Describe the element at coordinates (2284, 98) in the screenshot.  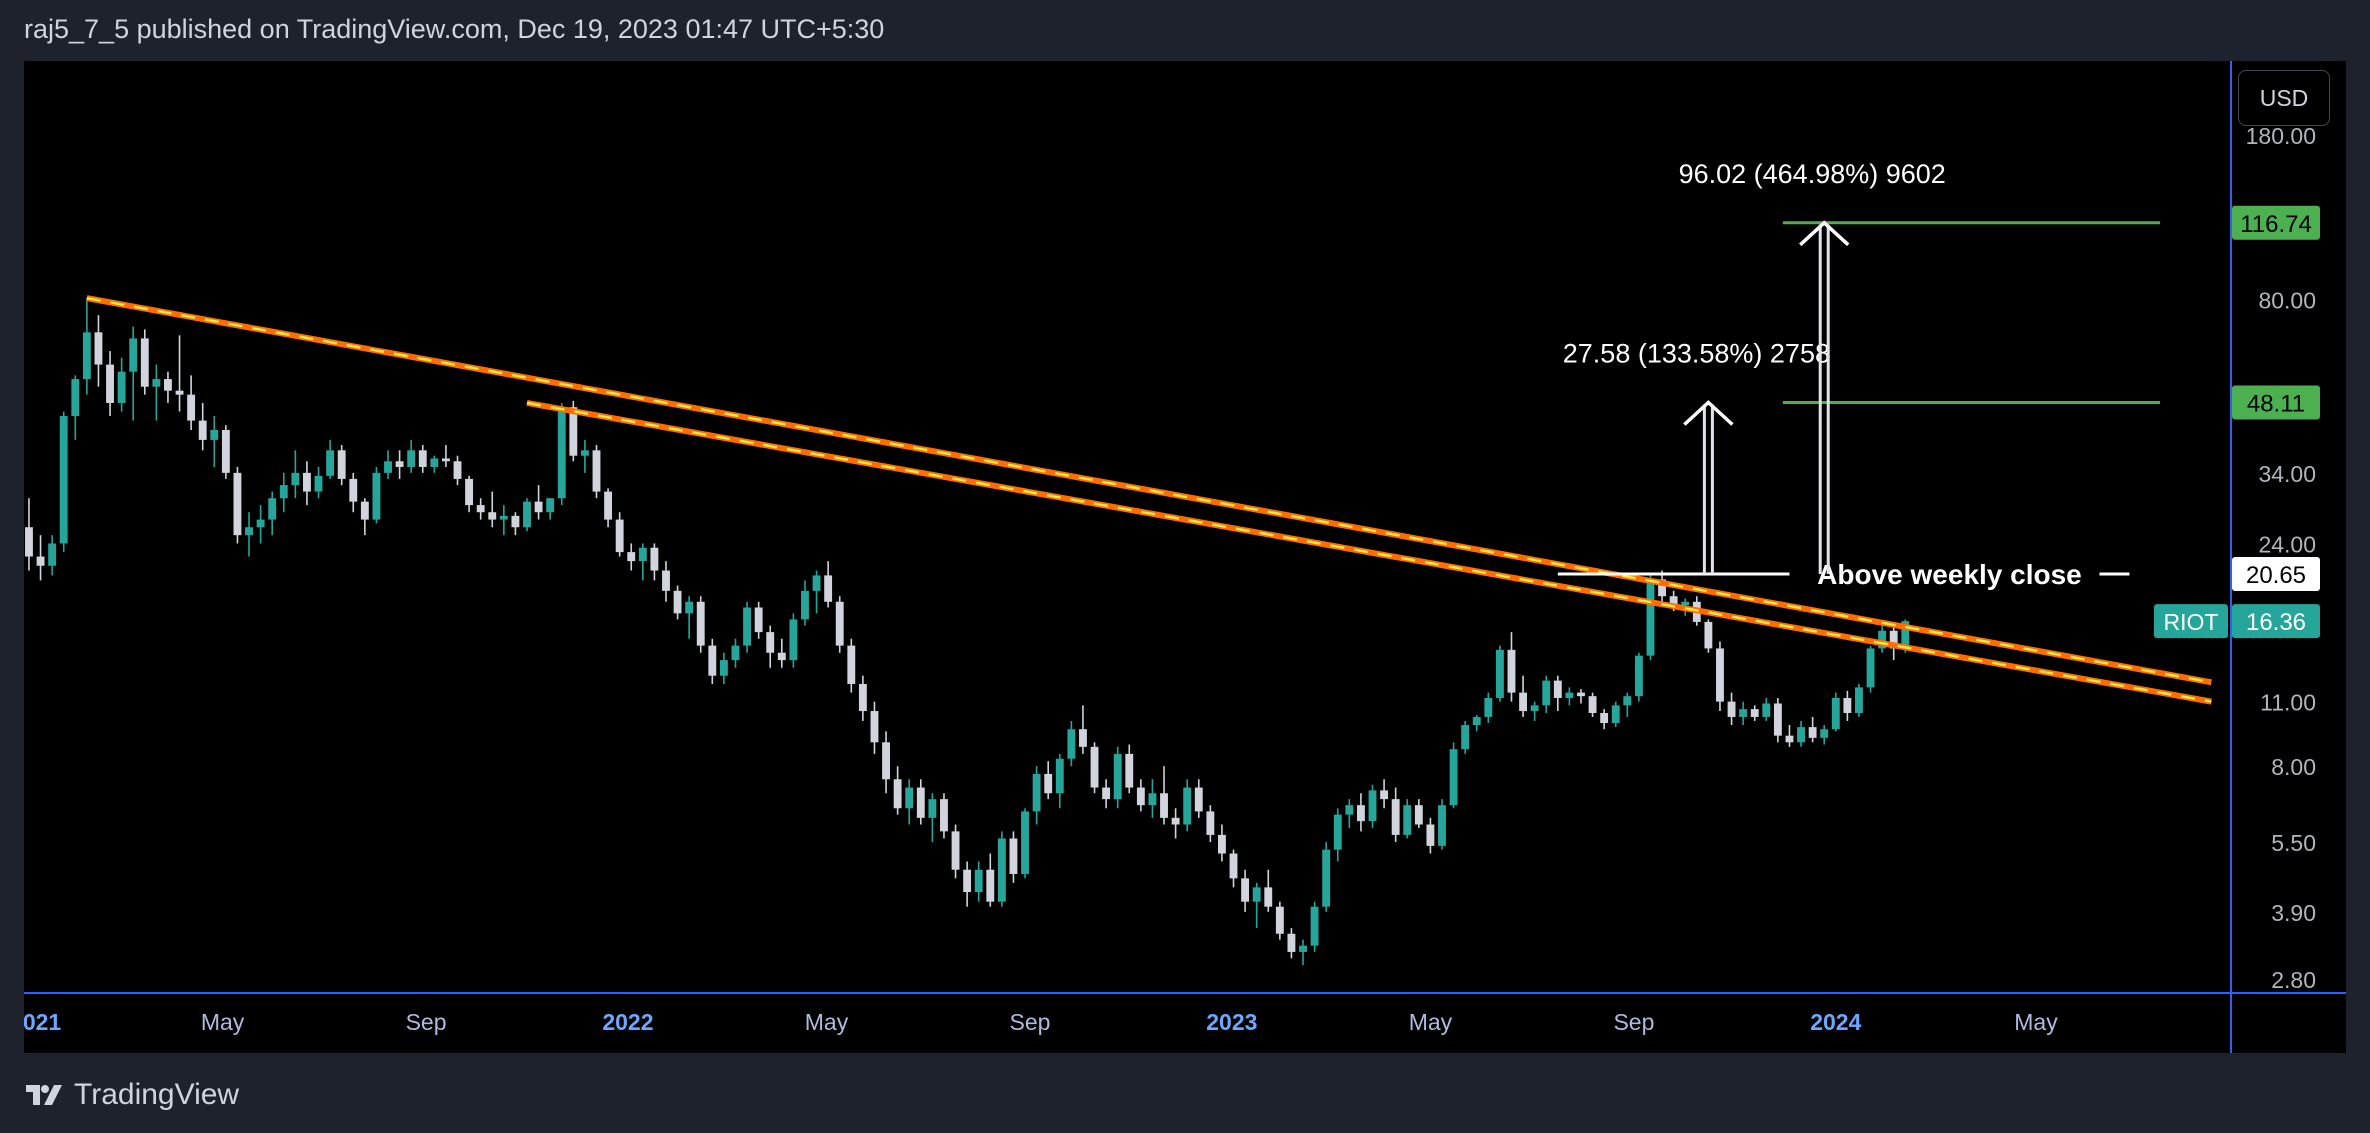
I see `currency-button: USD` at that location.